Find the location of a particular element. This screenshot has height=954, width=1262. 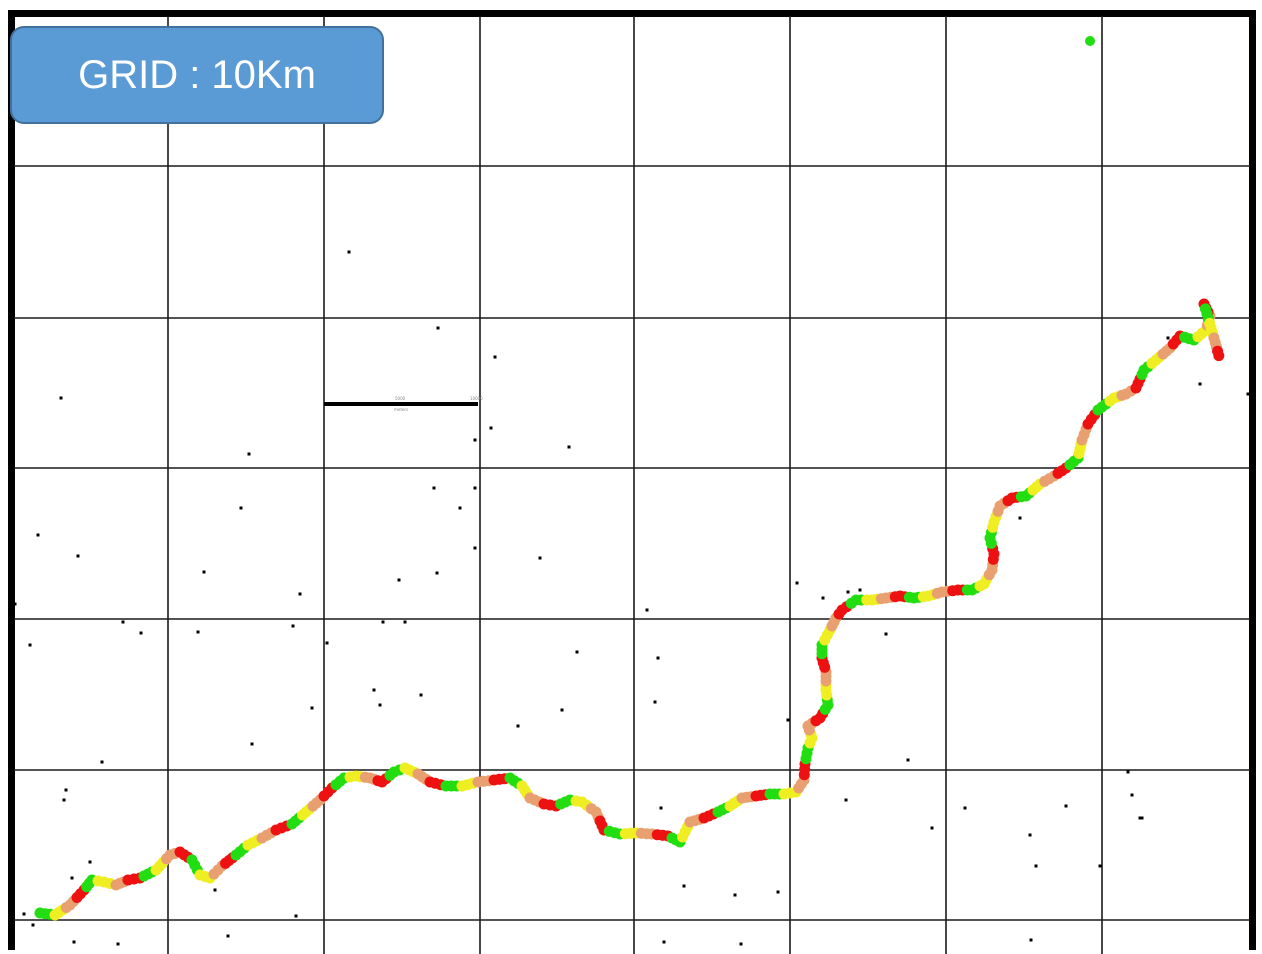

scale-label-unit: meters is located at coordinates (401, 409).